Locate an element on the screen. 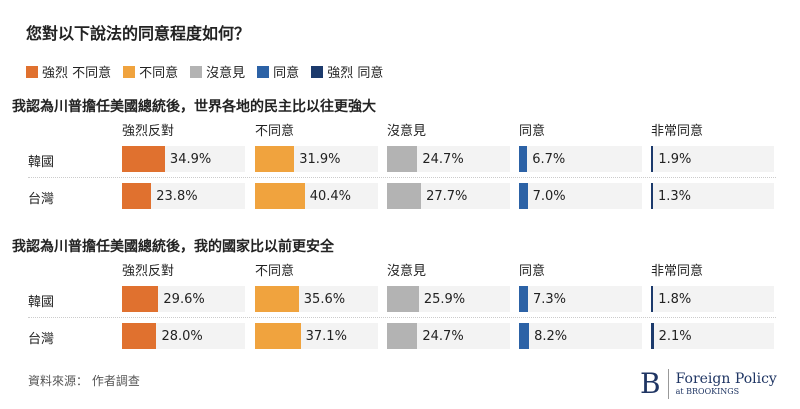 The width and height of the screenshot is (800, 409). section-title: 我認為川普擔任美國總統後，我的國家比以前更安全 is located at coordinates (173, 247).